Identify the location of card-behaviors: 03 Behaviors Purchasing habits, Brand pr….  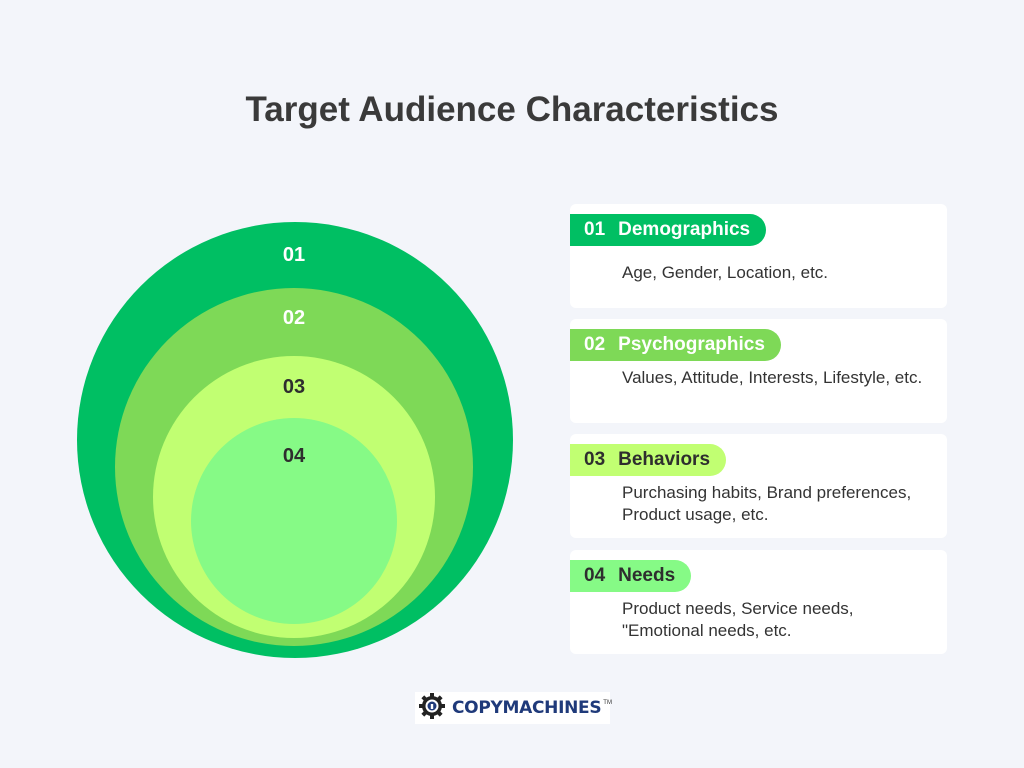
(758, 486).